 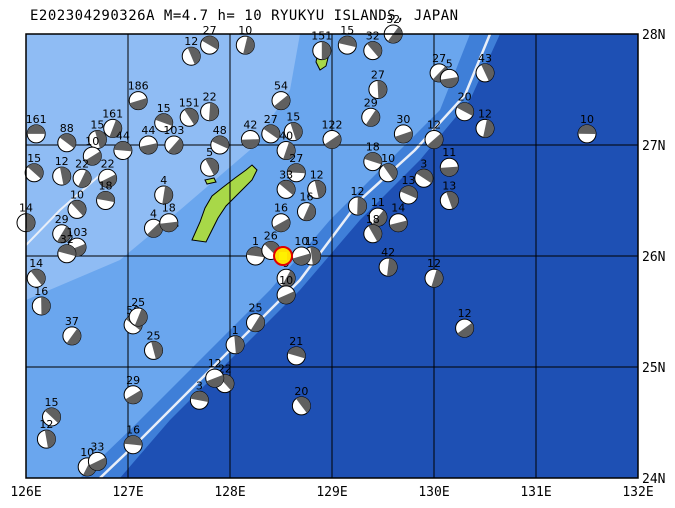 I want to click on mechanism-depth-label: 88, so click(x=67, y=128).